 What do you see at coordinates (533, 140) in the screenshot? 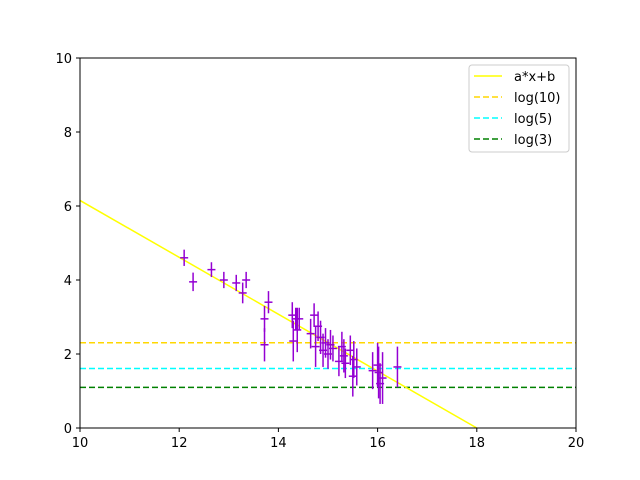
I see `legend-label: log(3)` at bounding box center [533, 140].